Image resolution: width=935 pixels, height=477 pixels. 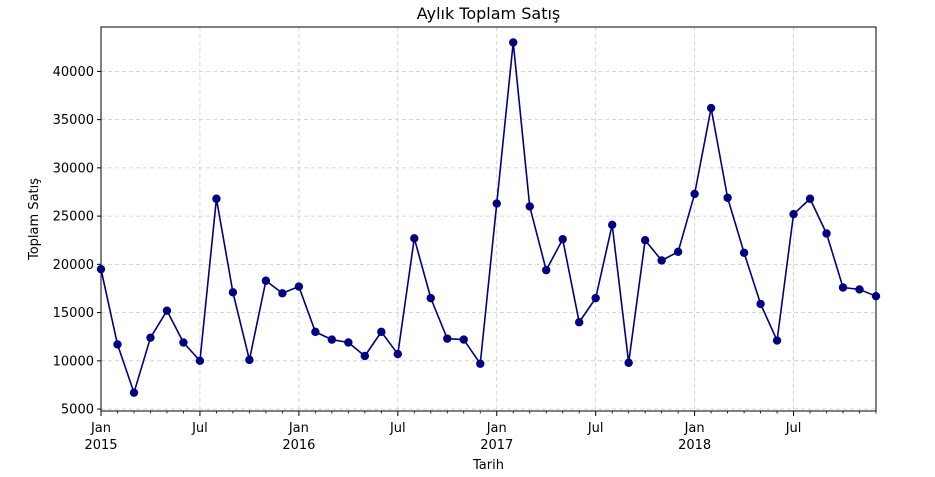 What do you see at coordinates (73, 361) in the screenshot?
I see `y-tick-label: 10000` at bounding box center [73, 361].